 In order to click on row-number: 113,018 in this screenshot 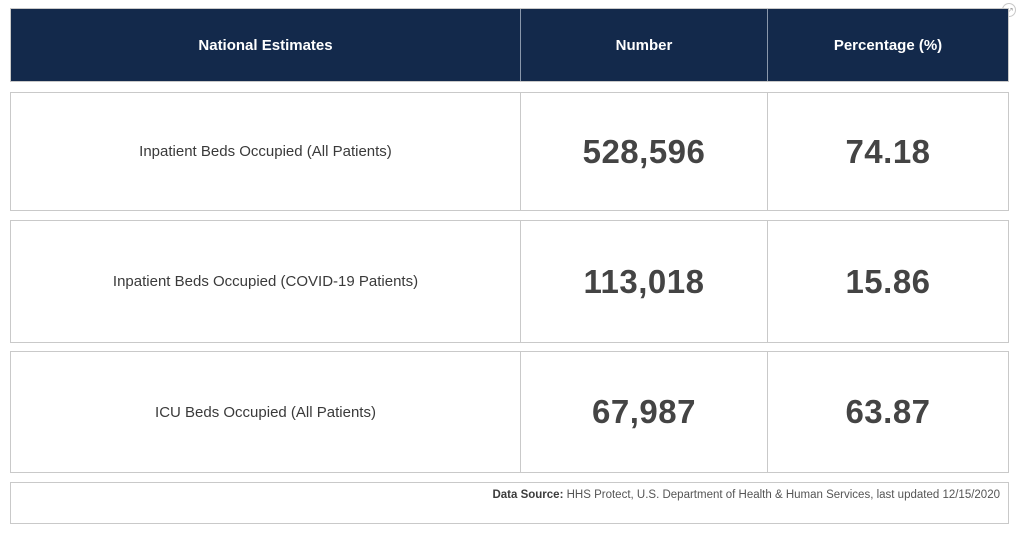, I will do `click(644, 281)`.